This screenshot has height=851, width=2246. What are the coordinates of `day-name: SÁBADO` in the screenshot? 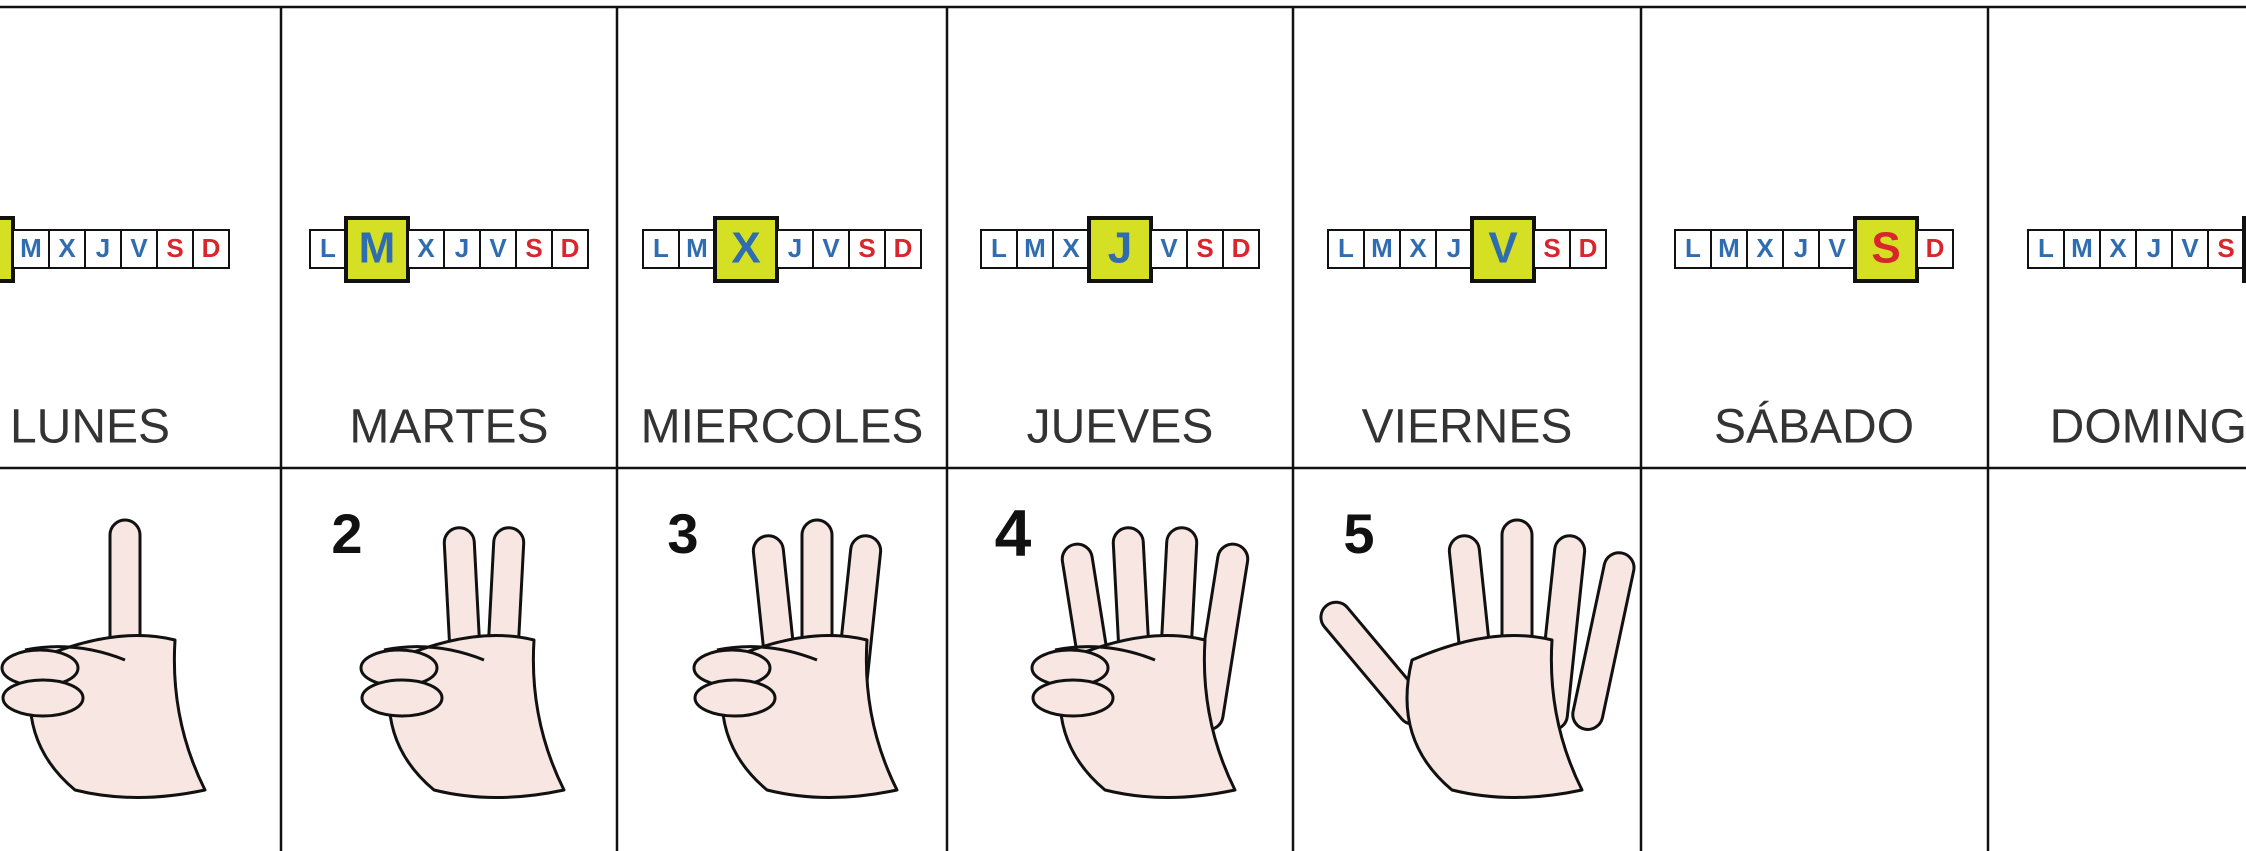 It's located at (1814, 427).